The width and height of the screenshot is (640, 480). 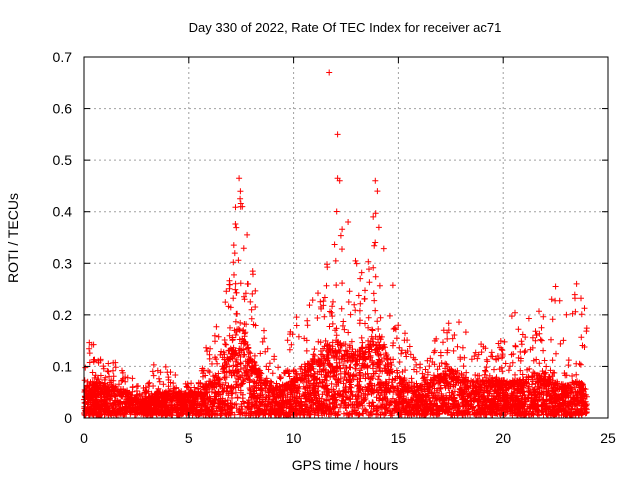 I want to click on y-tick-label: 0.6, so click(x=63, y=109).